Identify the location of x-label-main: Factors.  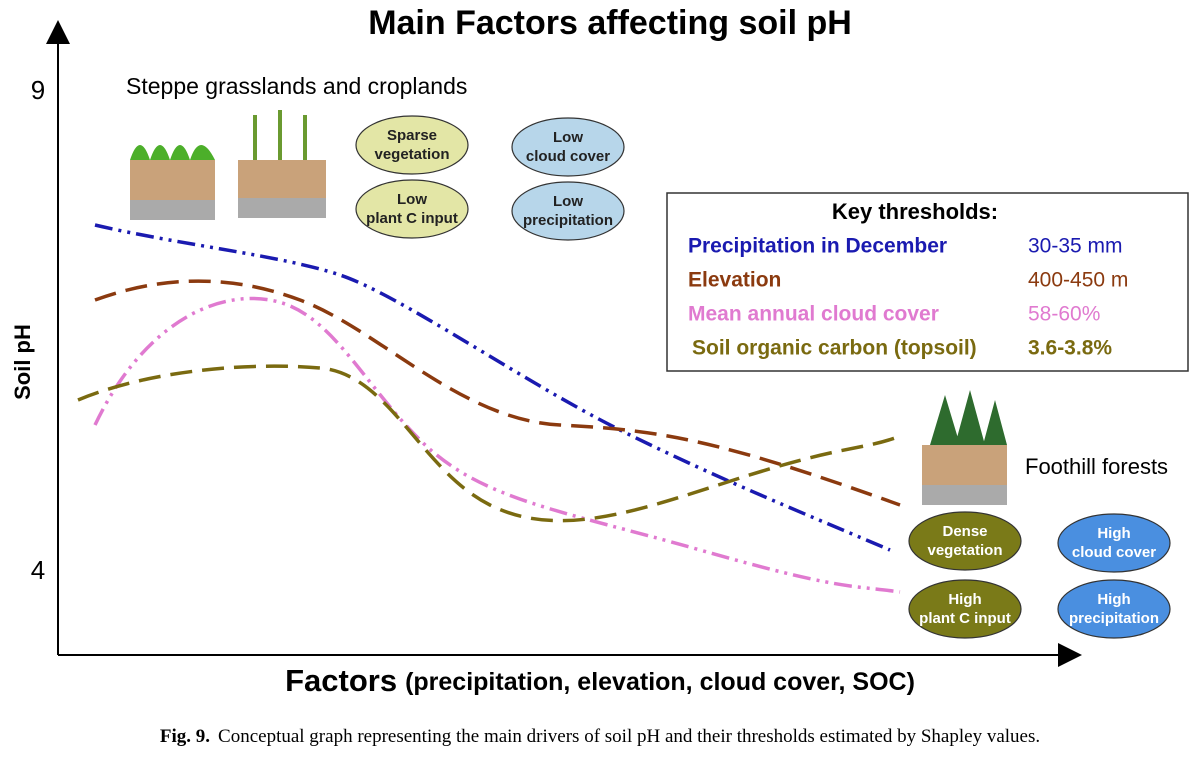
(341, 680).